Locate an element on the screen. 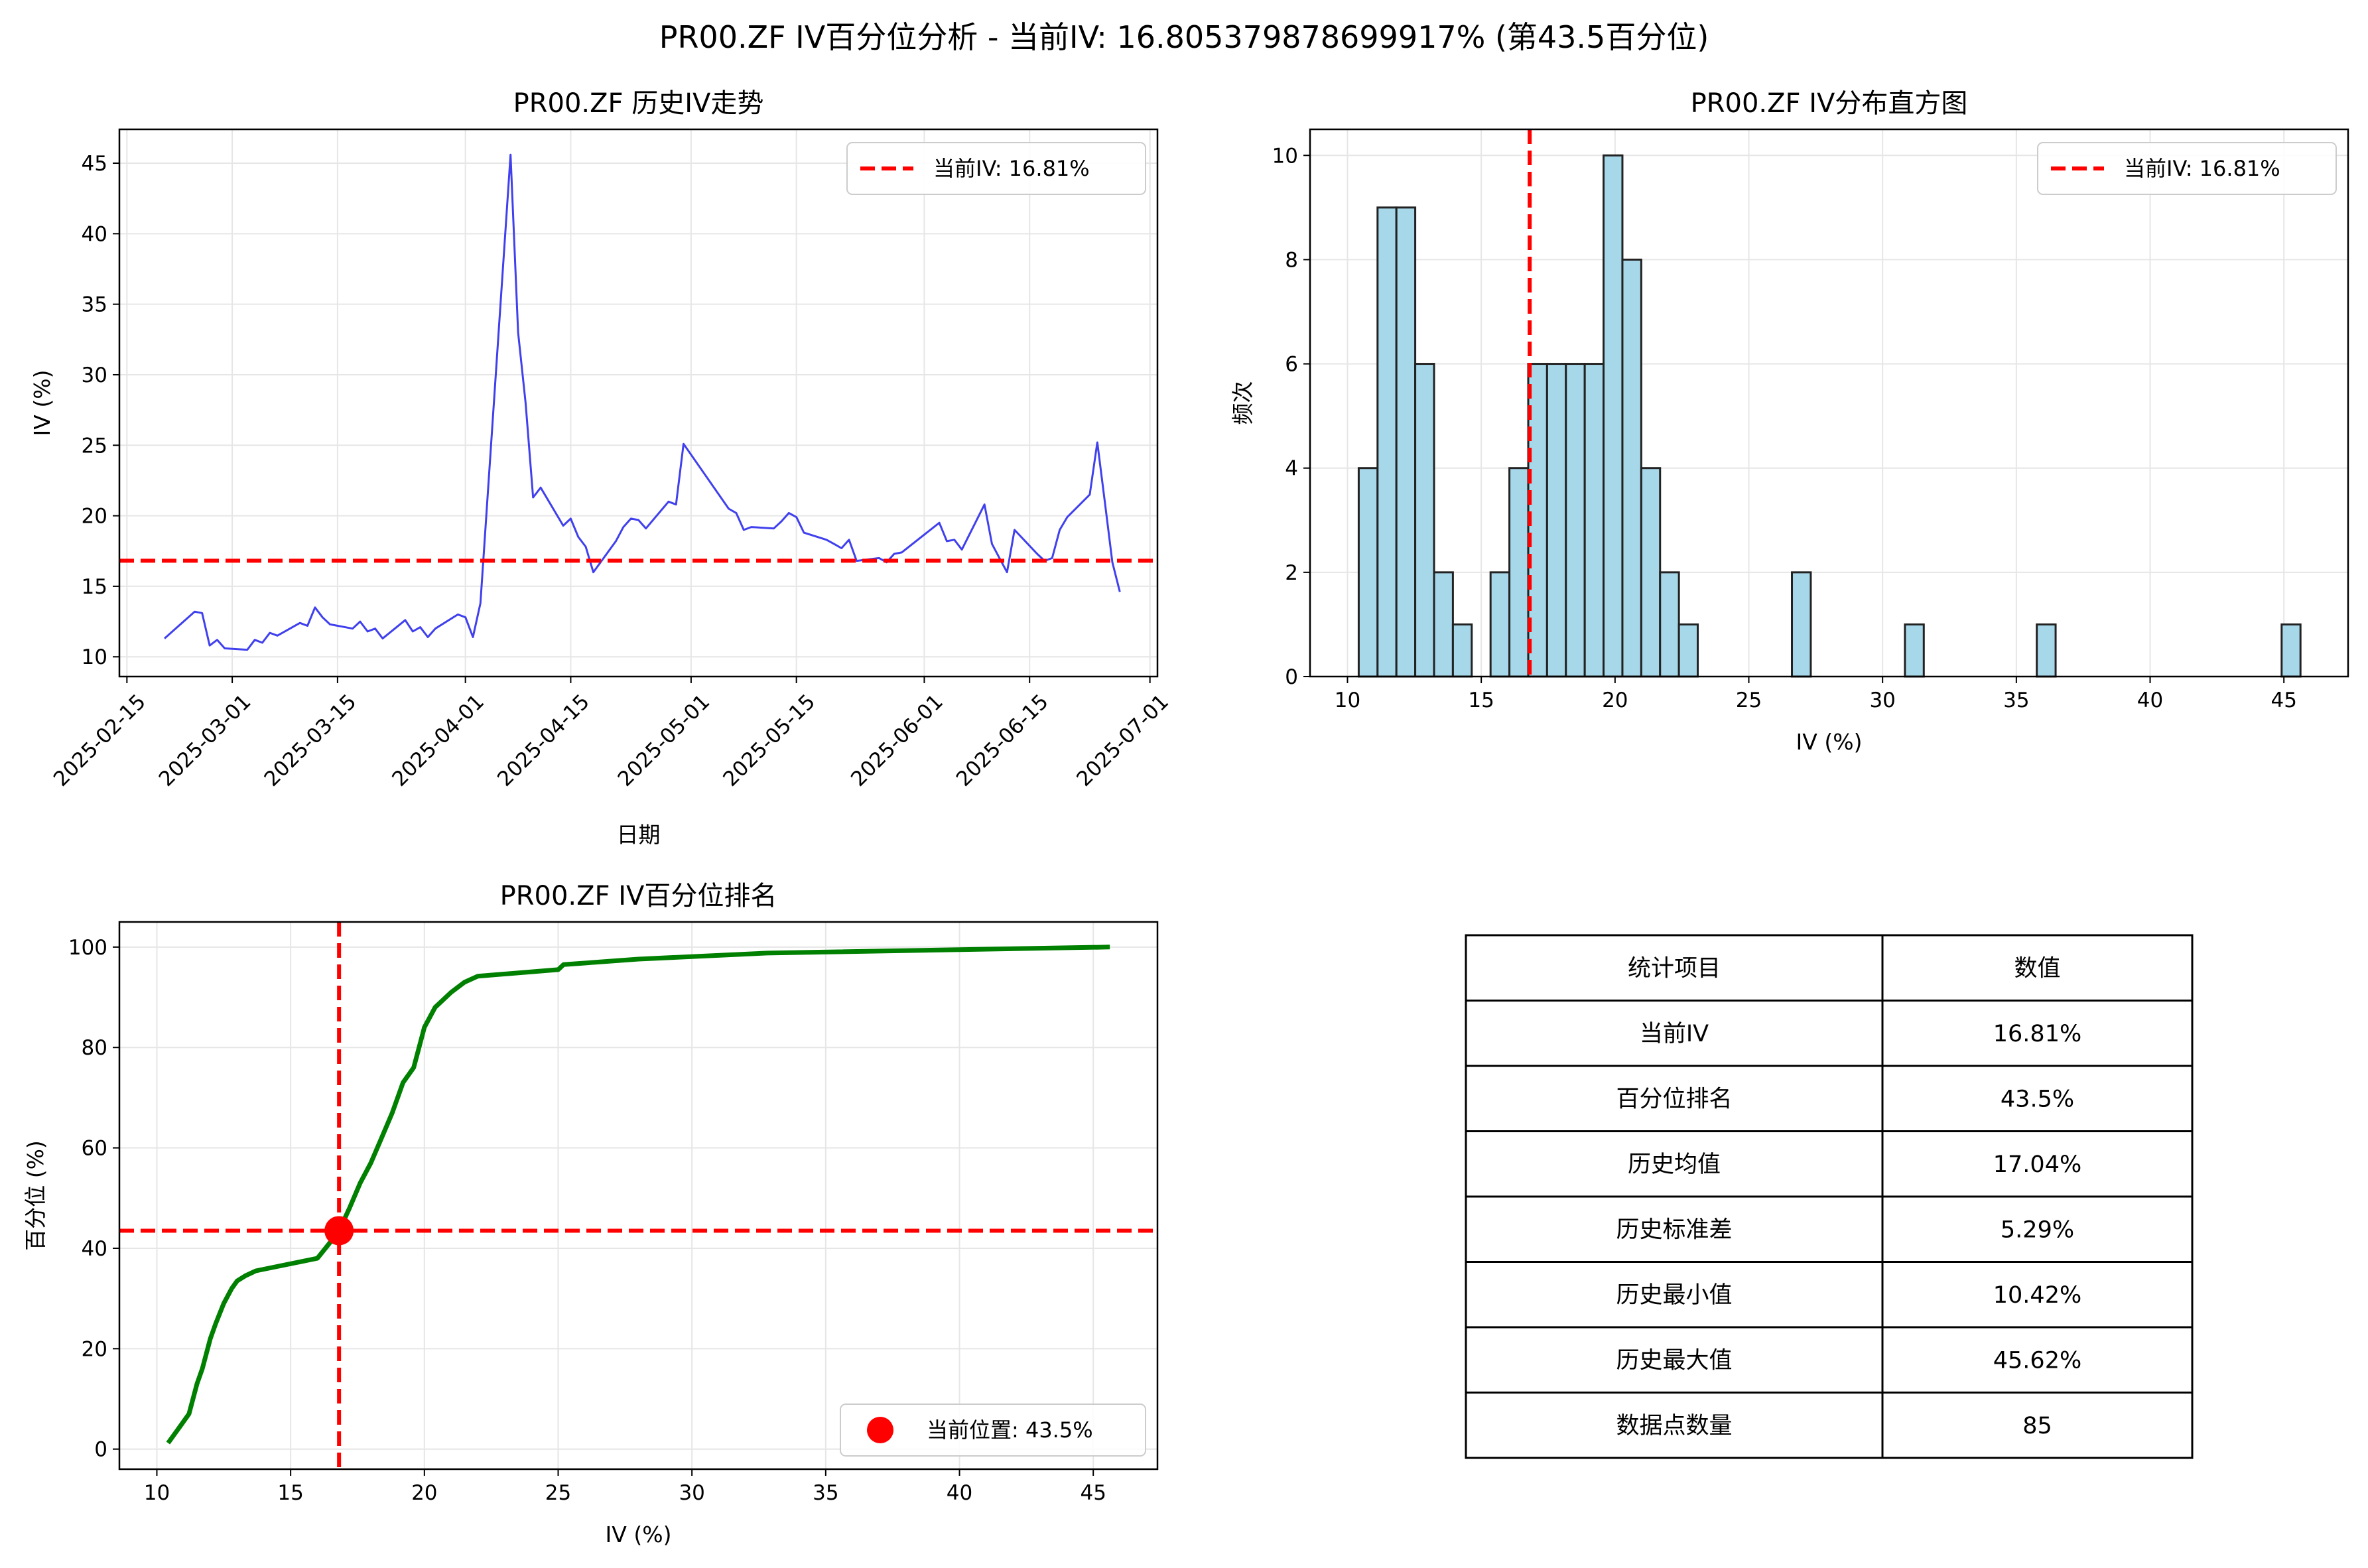  y-tick-label: 25 is located at coordinates (94, 446).